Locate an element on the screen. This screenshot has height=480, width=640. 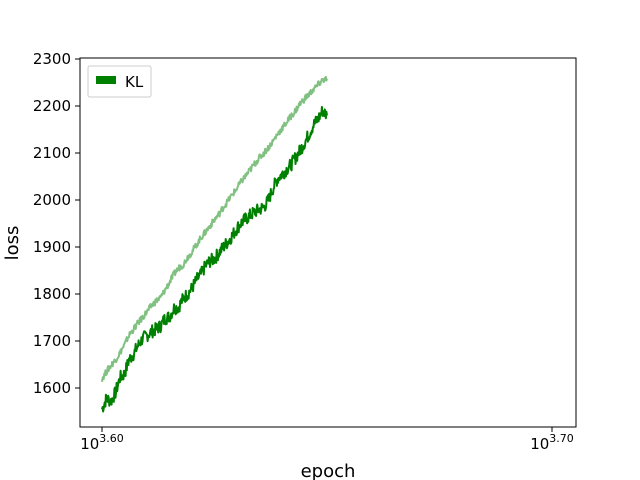
y-tick-label: 2100 is located at coordinates (52, 153).